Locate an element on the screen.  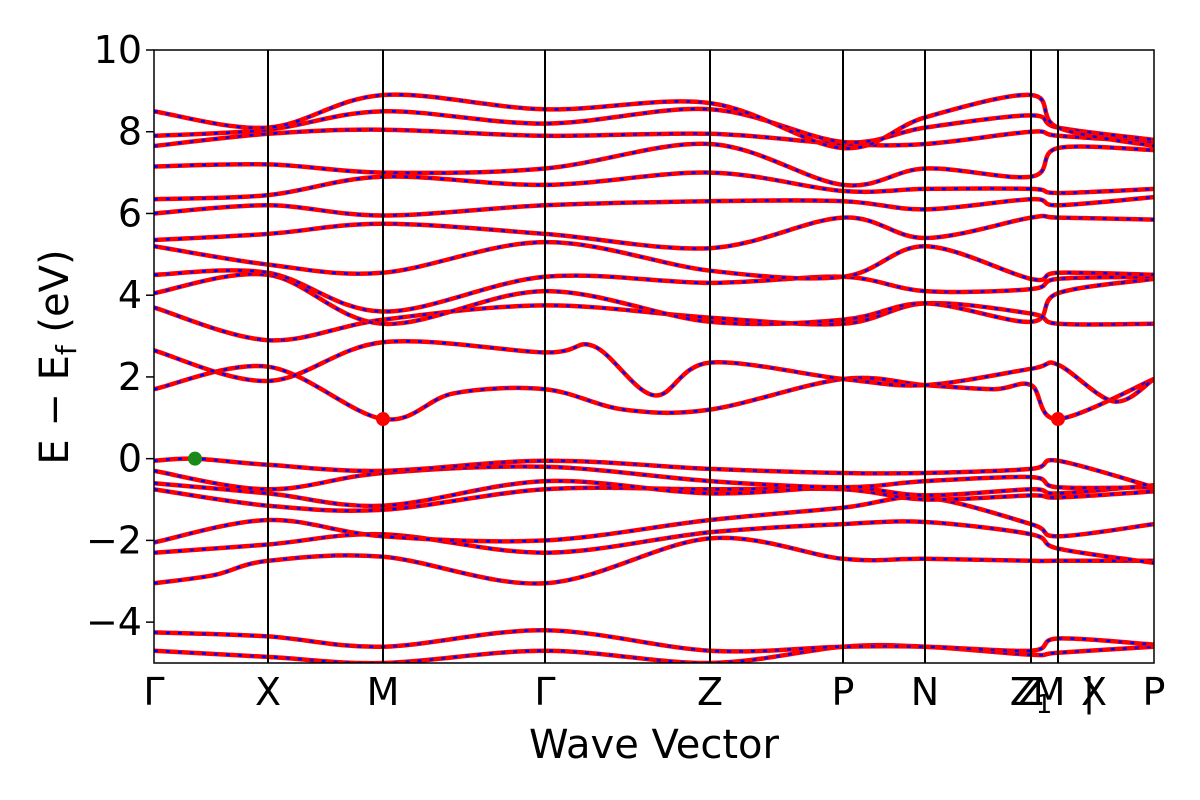
band-22-overlay is located at coordinates (654, 121).